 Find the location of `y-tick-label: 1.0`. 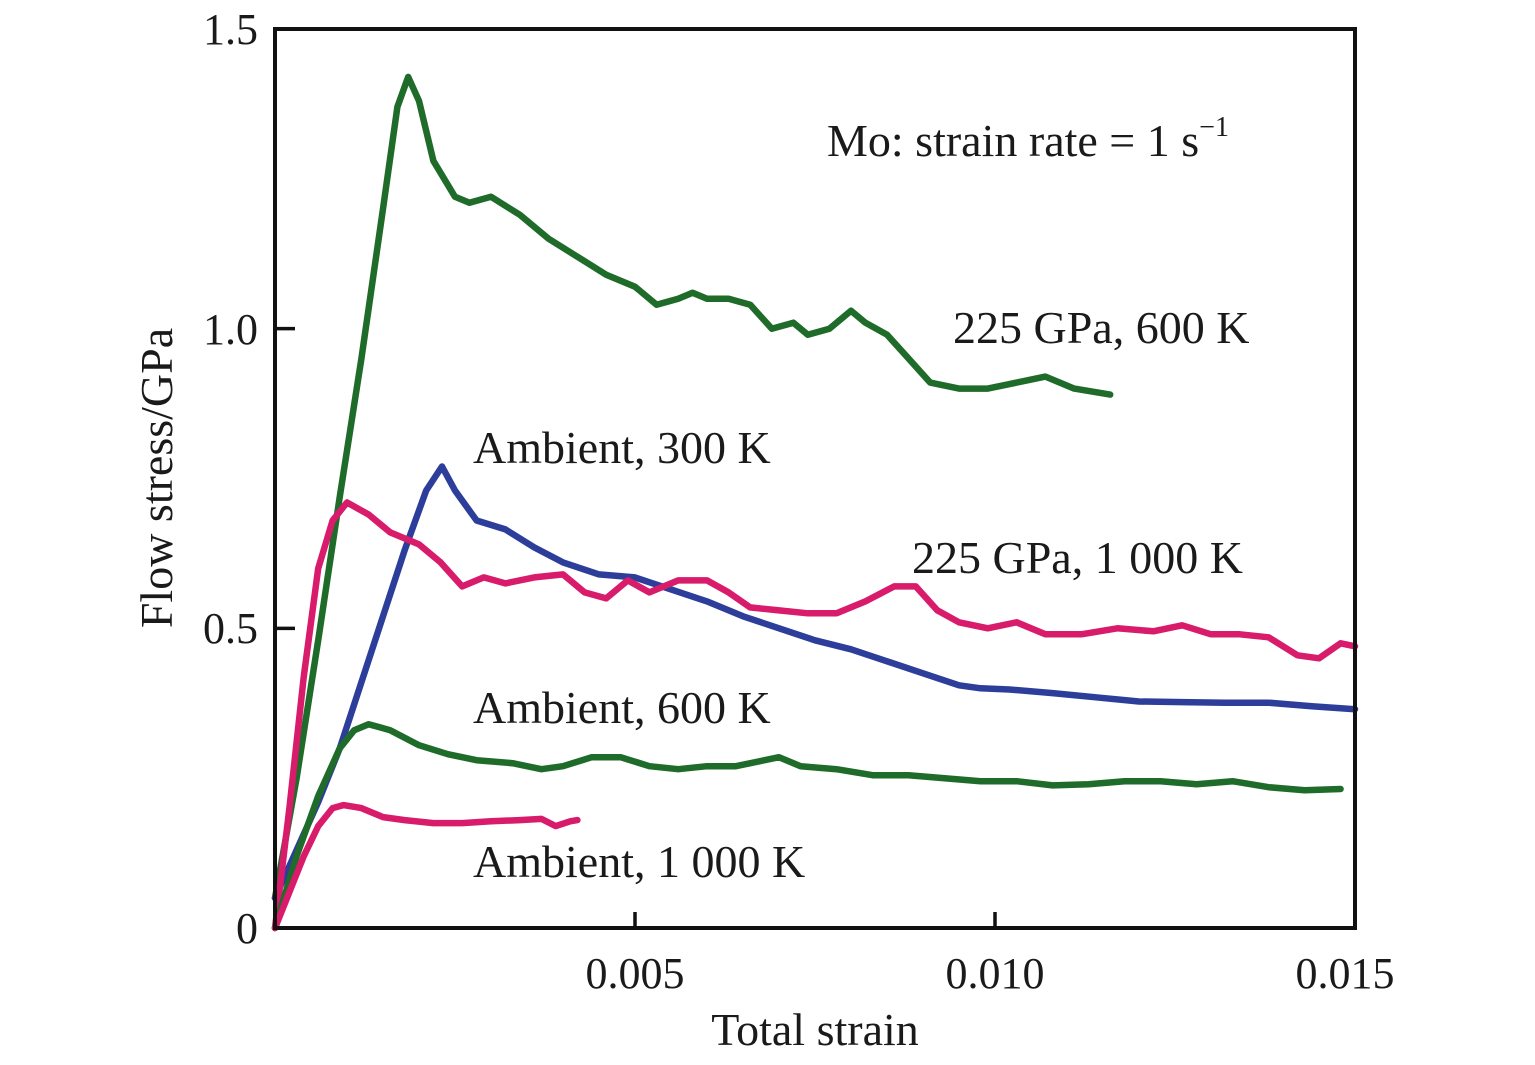

y-tick-label: 1.0 is located at coordinates (230, 329).